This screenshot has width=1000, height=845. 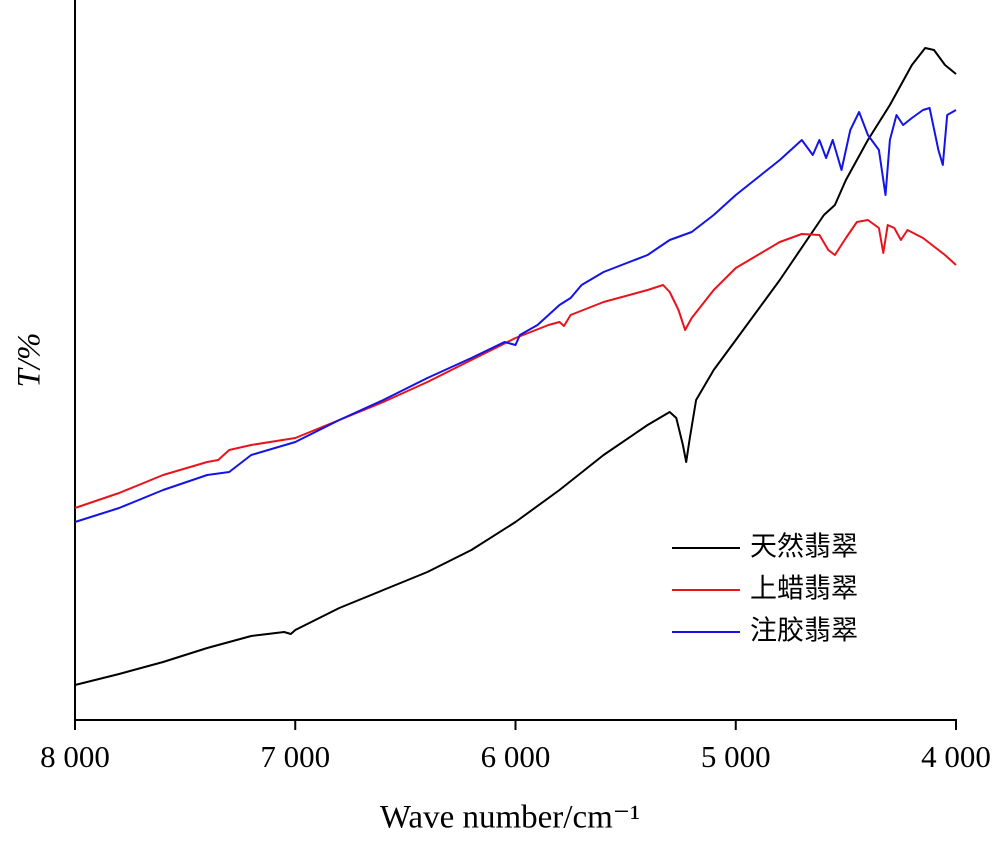 What do you see at coordinates (956, 756) in the screenshot?
I see `x-tick-label: 4 000` at bounding box center [956, 756].